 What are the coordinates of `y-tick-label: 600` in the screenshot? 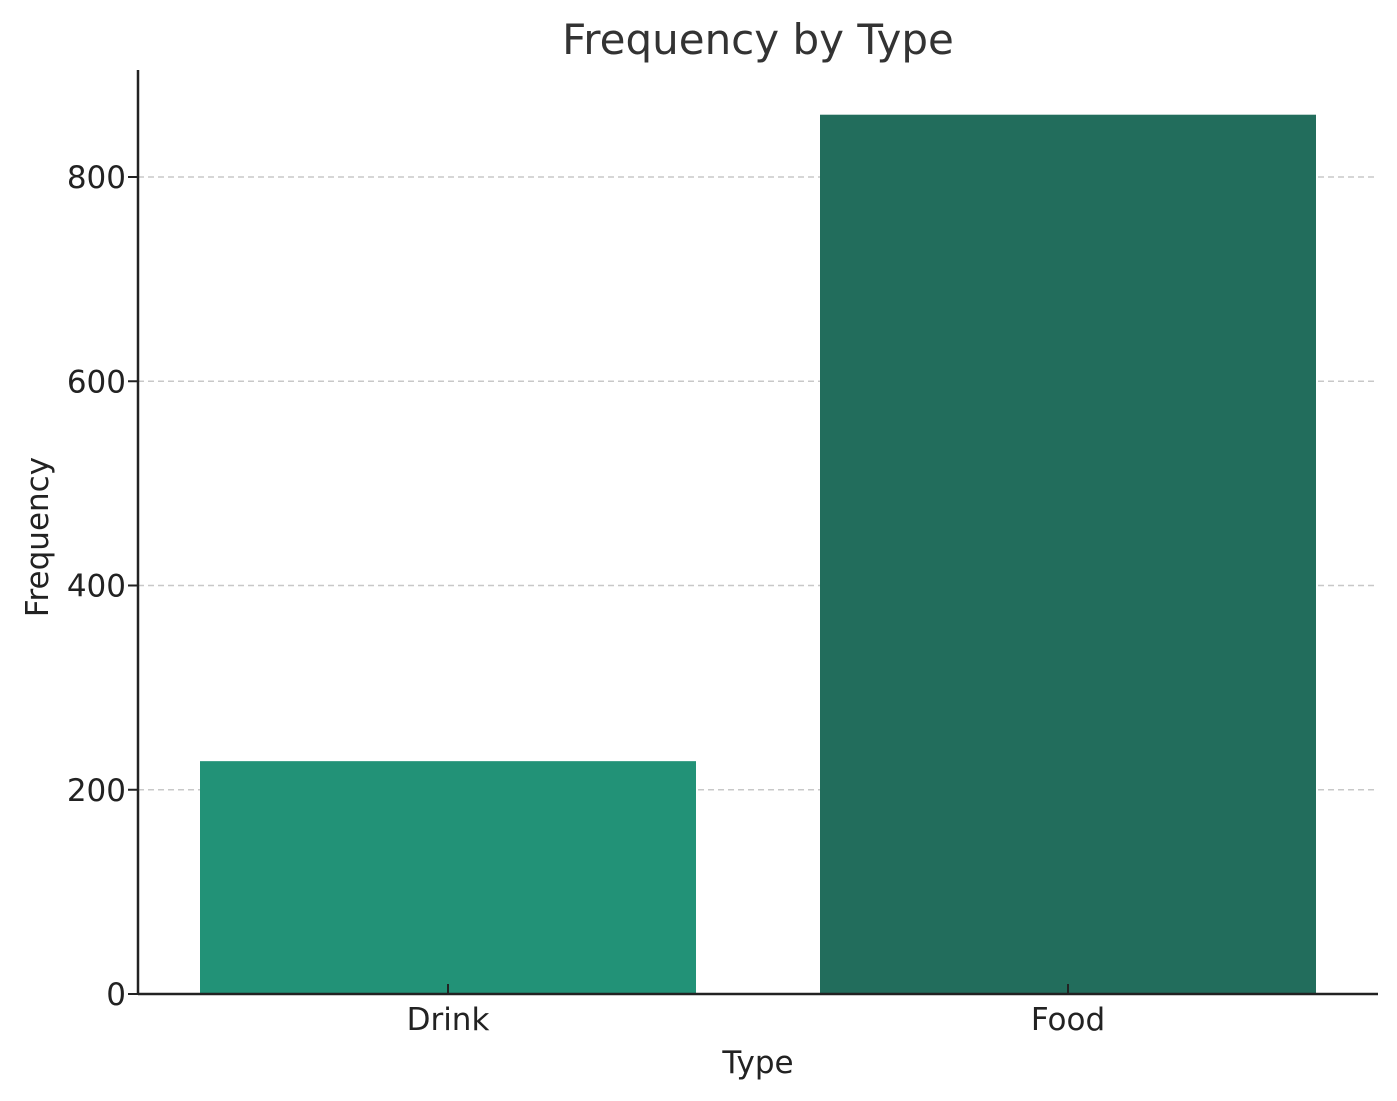 It's located at (96, 382).